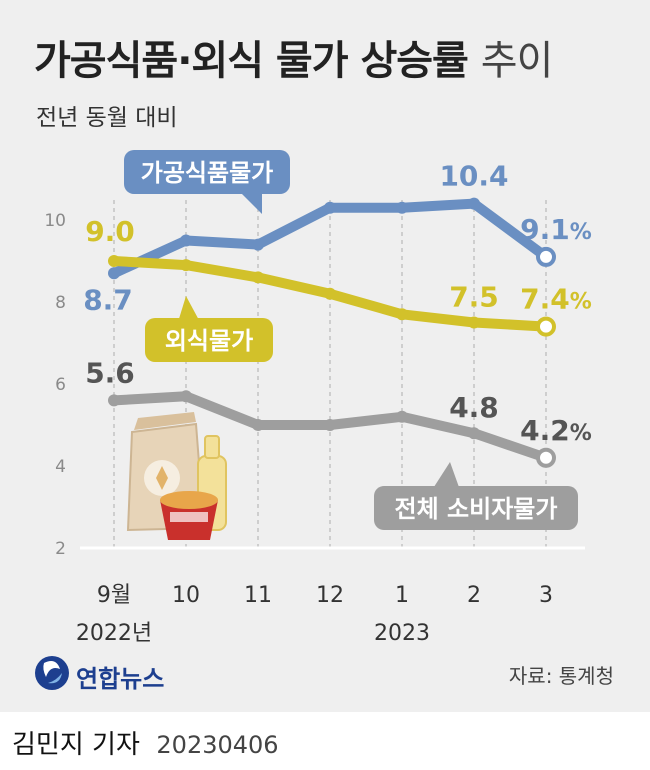 This screenshot has height=770, width=650. I want to click on bubble-total-pointer, so click(446, 476).